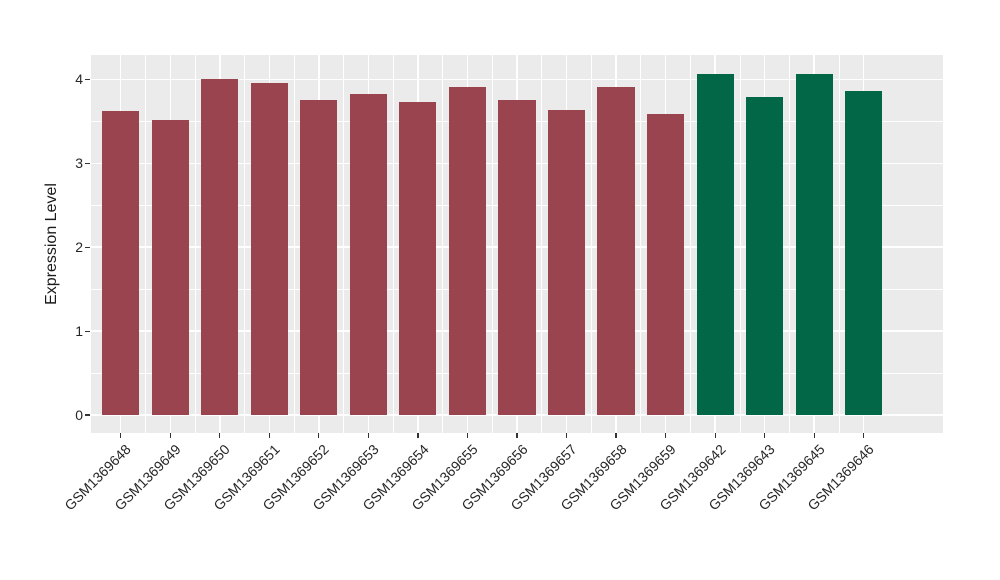 This screenshot has height=580, width=1000. What do you see at coordinates (666, 264) in the screenshot?
I see `bar-GSM1369659` at bounding box center [666, 264].